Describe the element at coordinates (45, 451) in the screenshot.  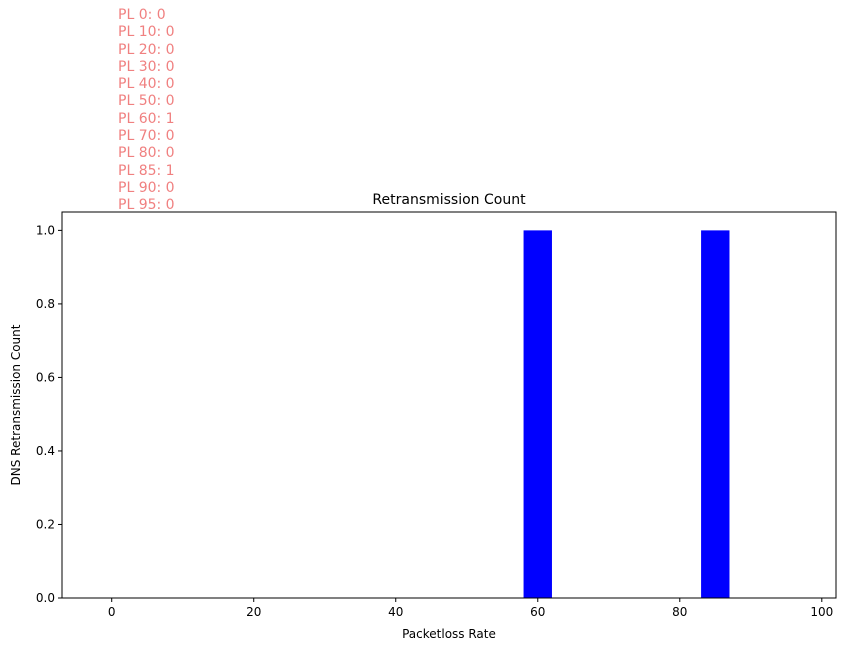
I see `y-tick-label: 0.4` at that location.